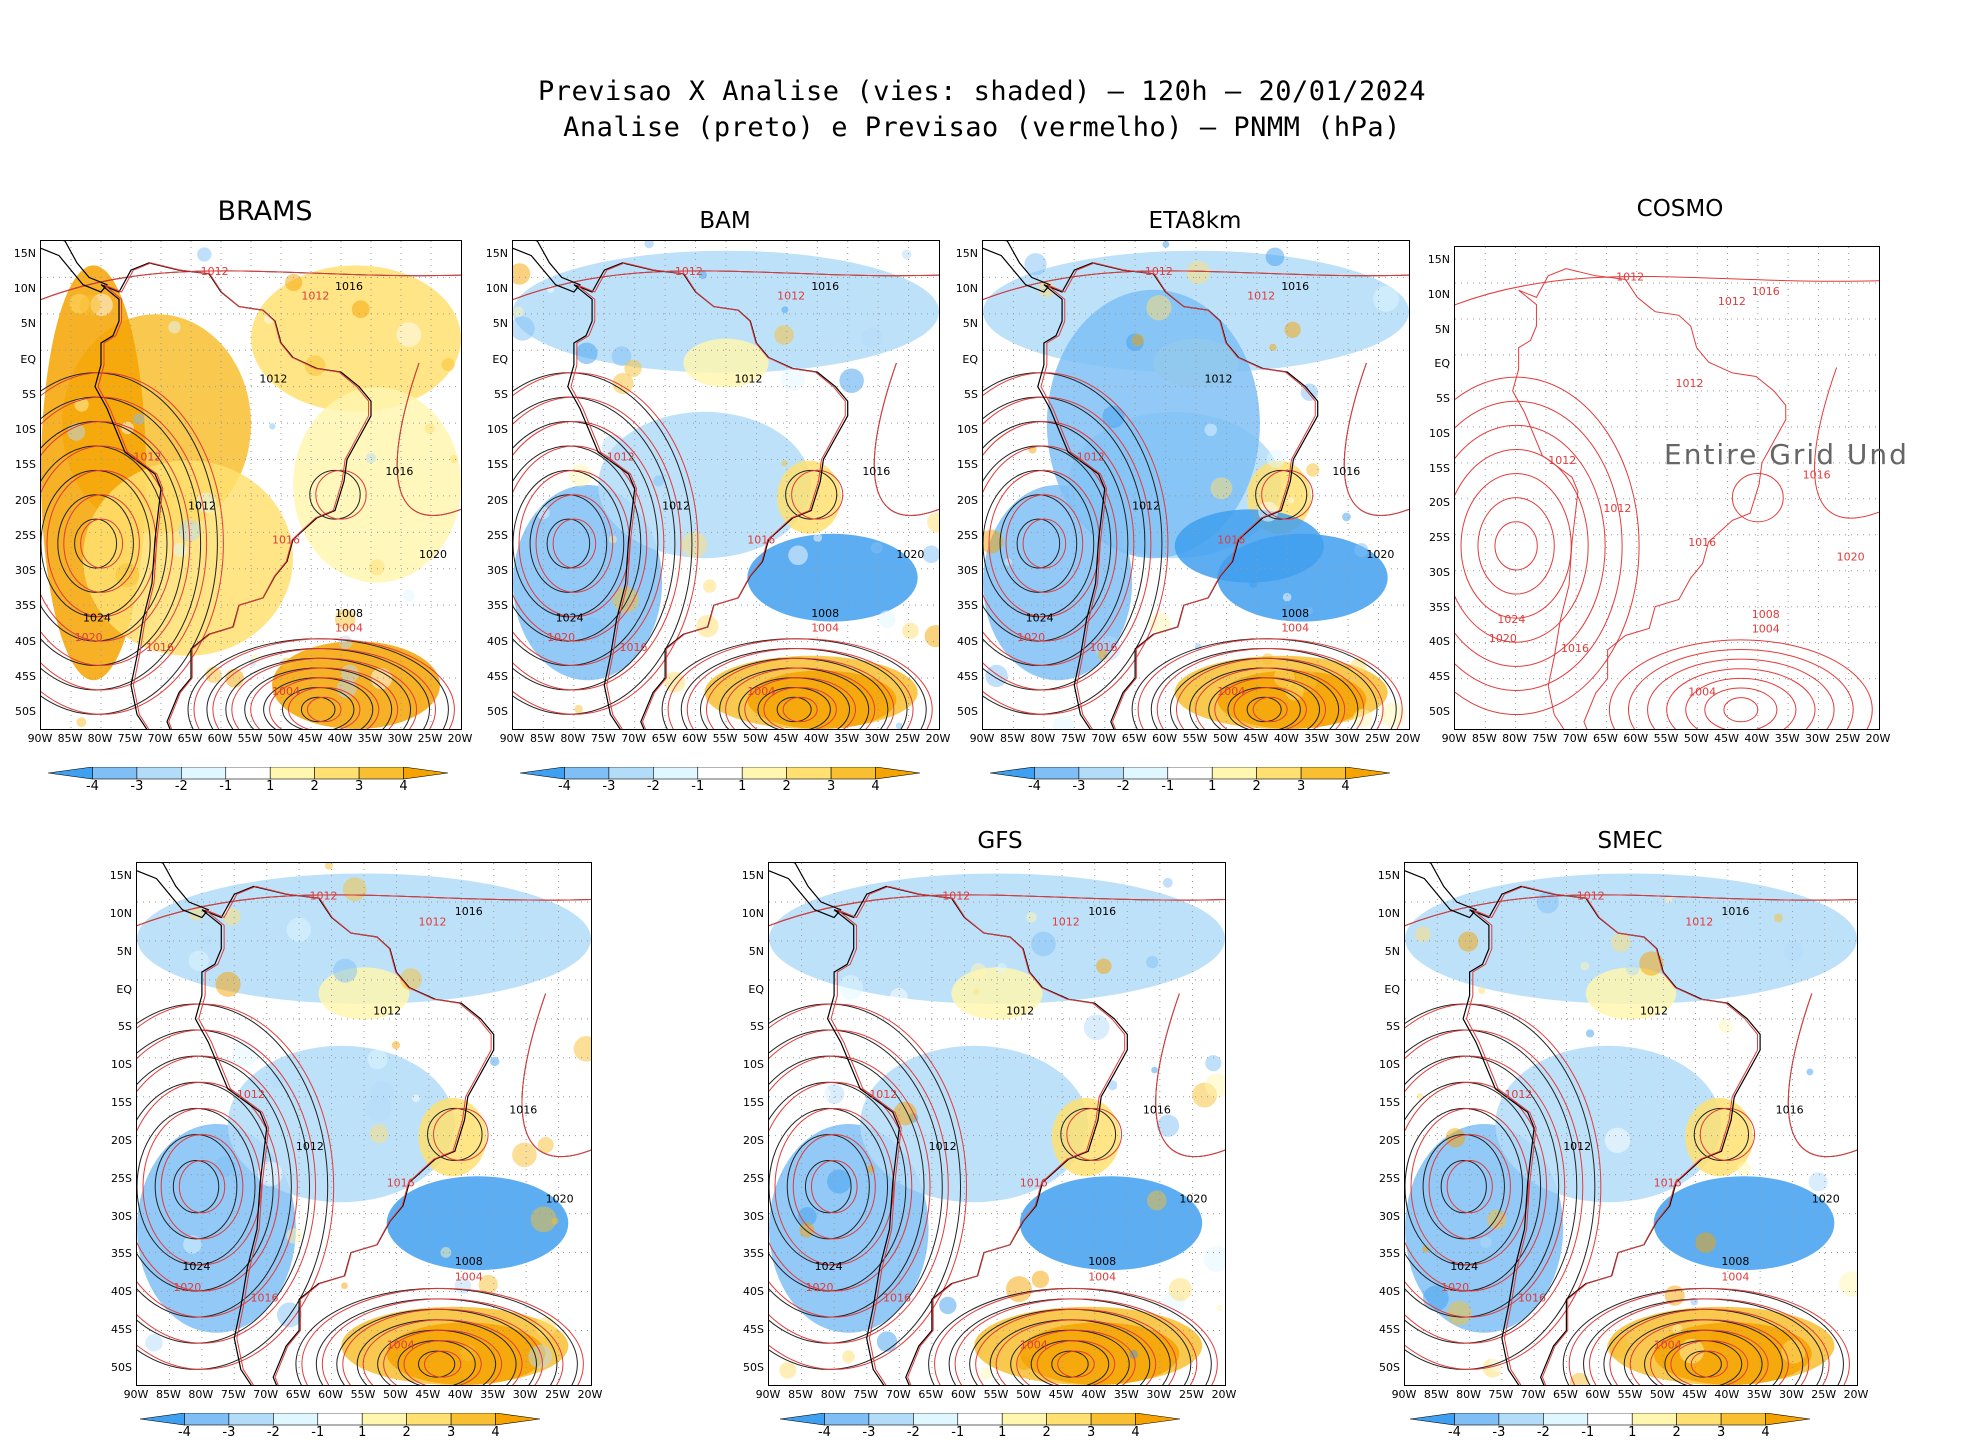 The height and width of the screenshot is (1440, 1964). I want to click on lat-tick-label: 10S, so click(121, 1065).